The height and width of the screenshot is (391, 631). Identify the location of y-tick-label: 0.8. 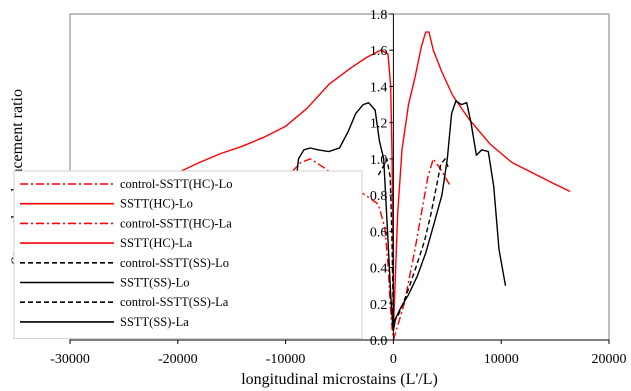
(379, 196).